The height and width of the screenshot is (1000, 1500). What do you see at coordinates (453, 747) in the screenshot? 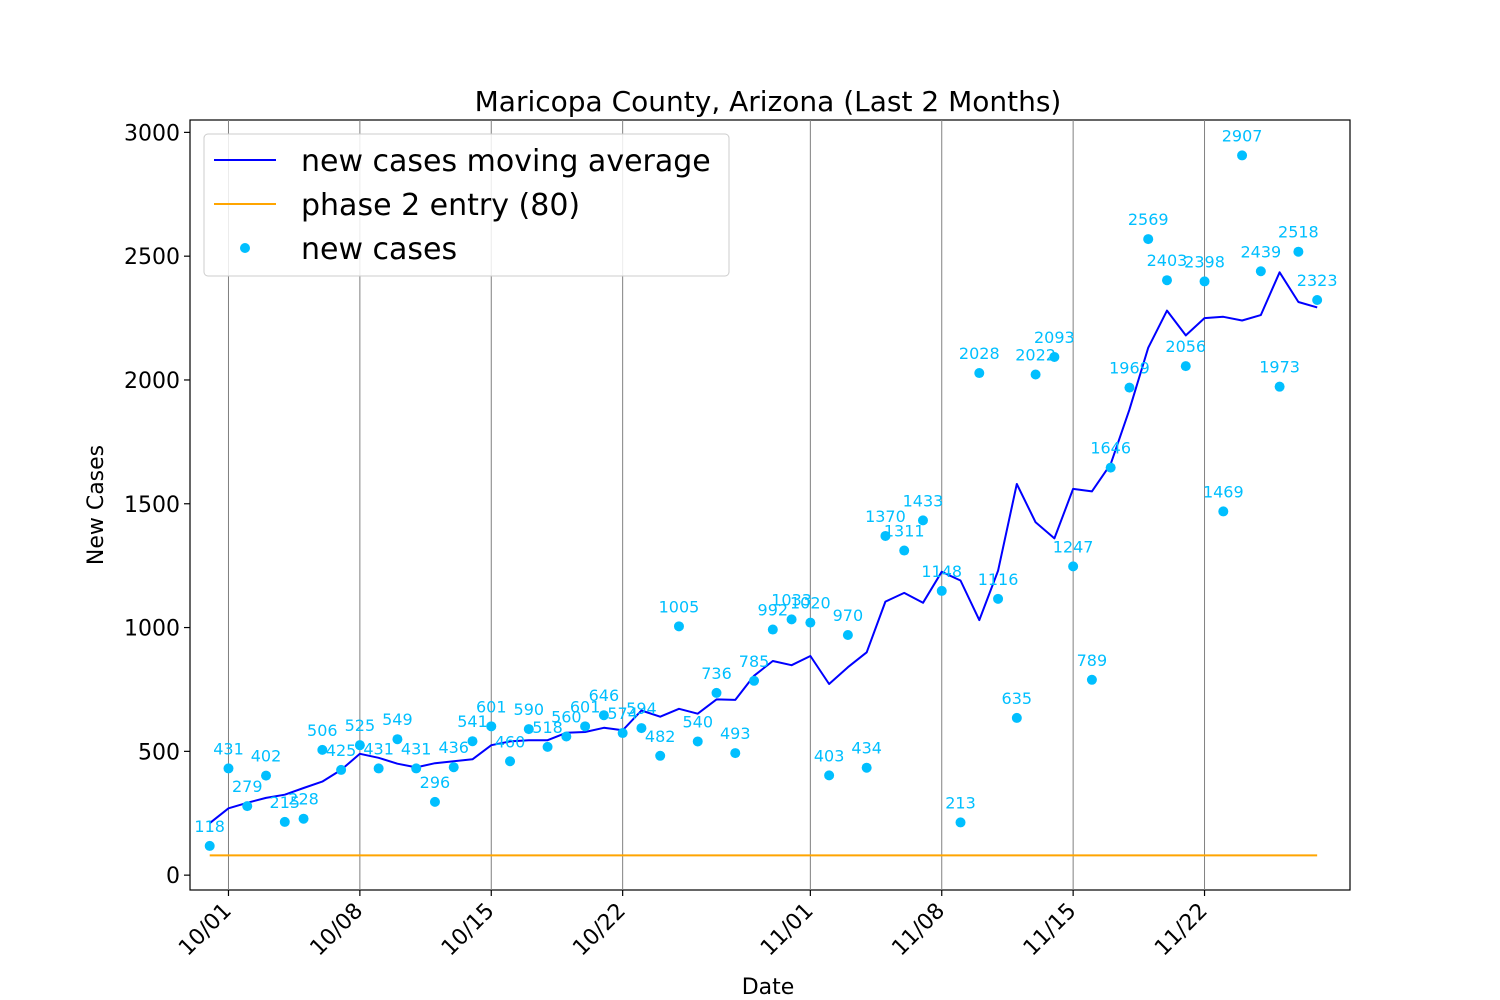
I see `data-label: 436` at bounding box center [453, 747].